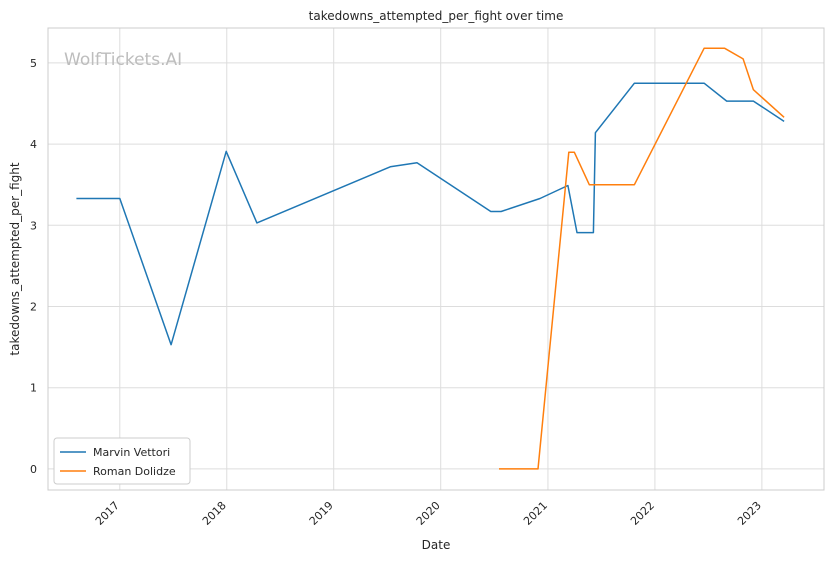 This screenshot has width=832, height=561. I want to click on y-tick-label: 2, so click(33, 306).